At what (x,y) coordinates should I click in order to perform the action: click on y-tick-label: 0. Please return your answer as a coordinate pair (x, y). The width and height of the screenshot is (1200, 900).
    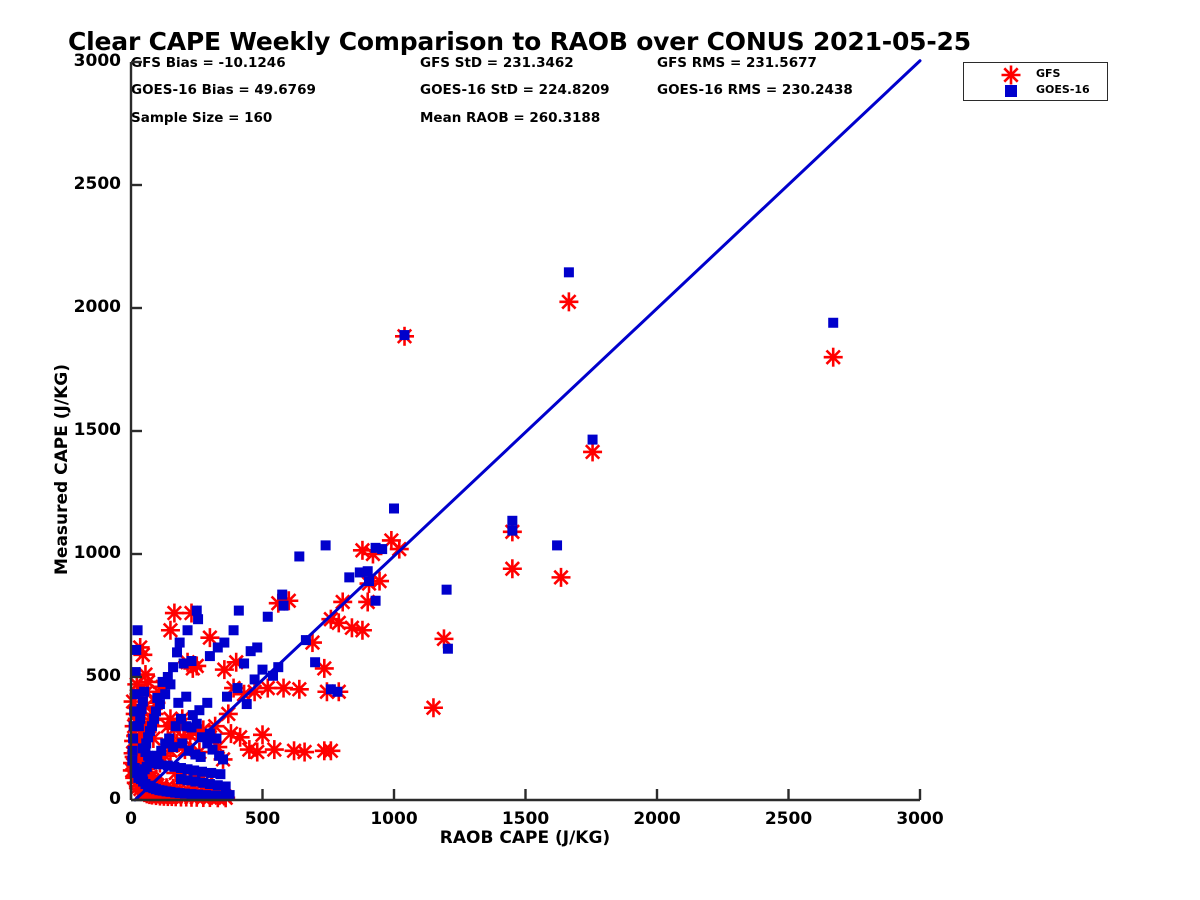
    Looking at the image, I should click on (115, 799).